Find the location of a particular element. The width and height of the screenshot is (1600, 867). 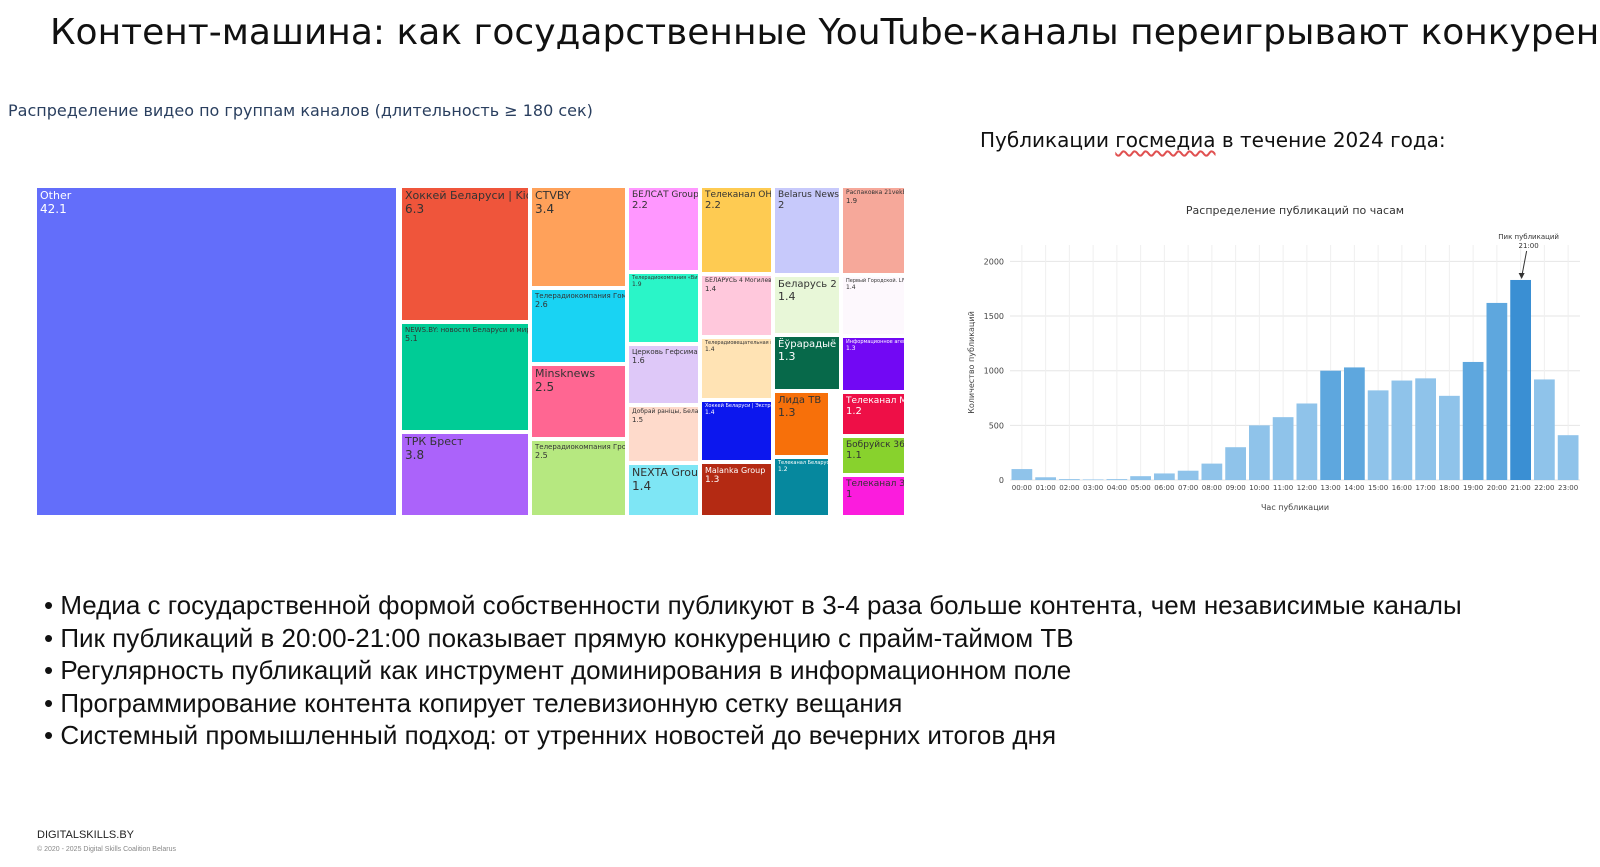

treemap-cell-value: 3.4 is located at coordinates (545, 208).